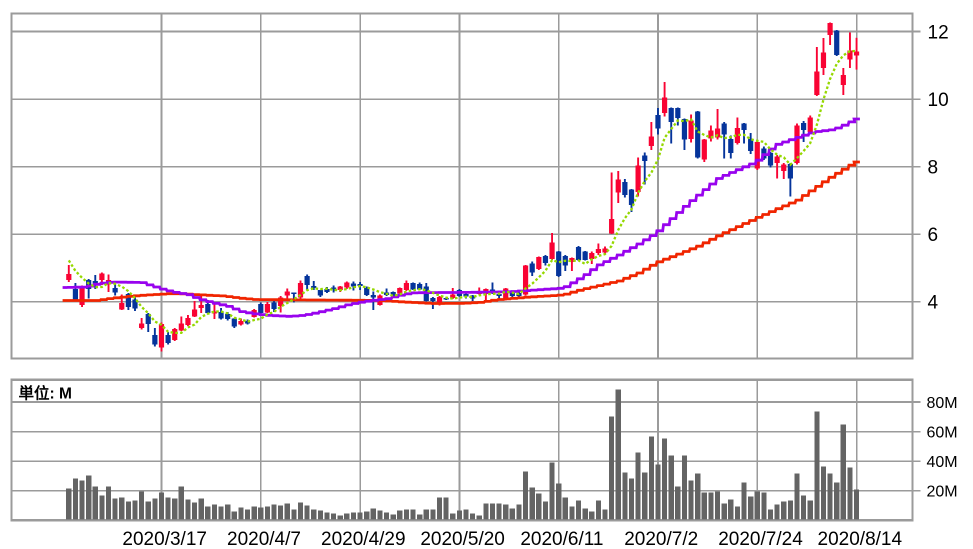 The image size is (973, 549). Describe the element at coordinates (264, 539) in the screenshot. I see `svg-text: 2020/4/7` at that location.